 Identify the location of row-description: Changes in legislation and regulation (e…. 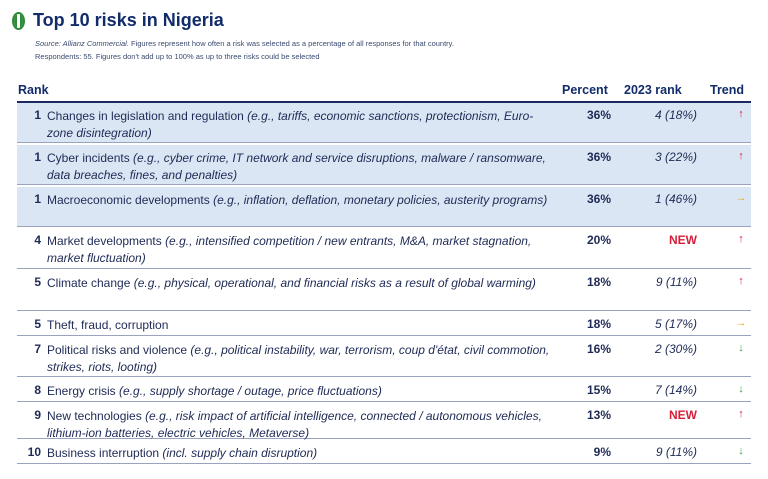
(302, 125).